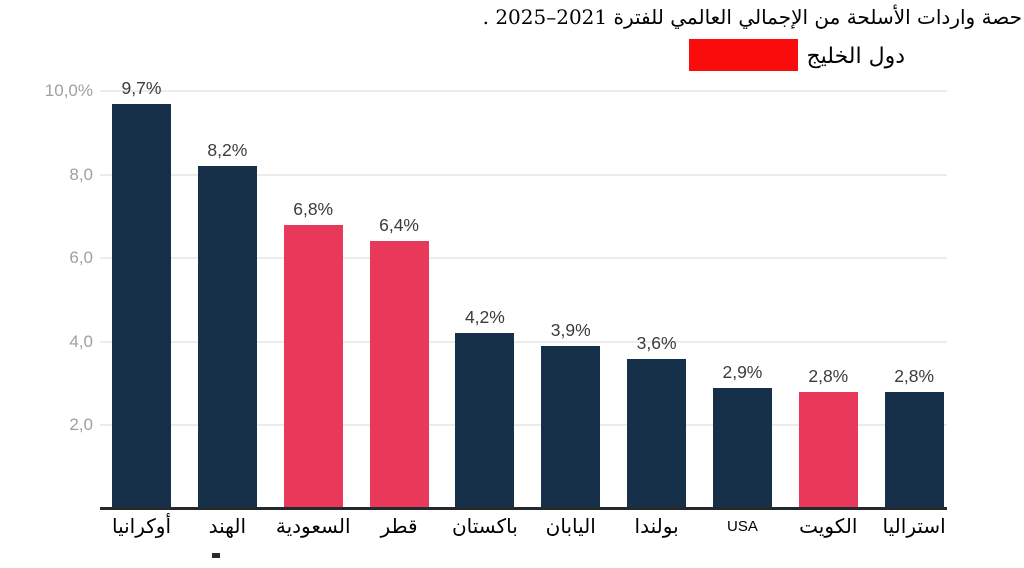 This screenshot has width=1024, height=568. What do you see at coordinates (81, 174) in the screenshot?
I see `y-axis-tick-label: 8,0` at bounding box center [81, 174].